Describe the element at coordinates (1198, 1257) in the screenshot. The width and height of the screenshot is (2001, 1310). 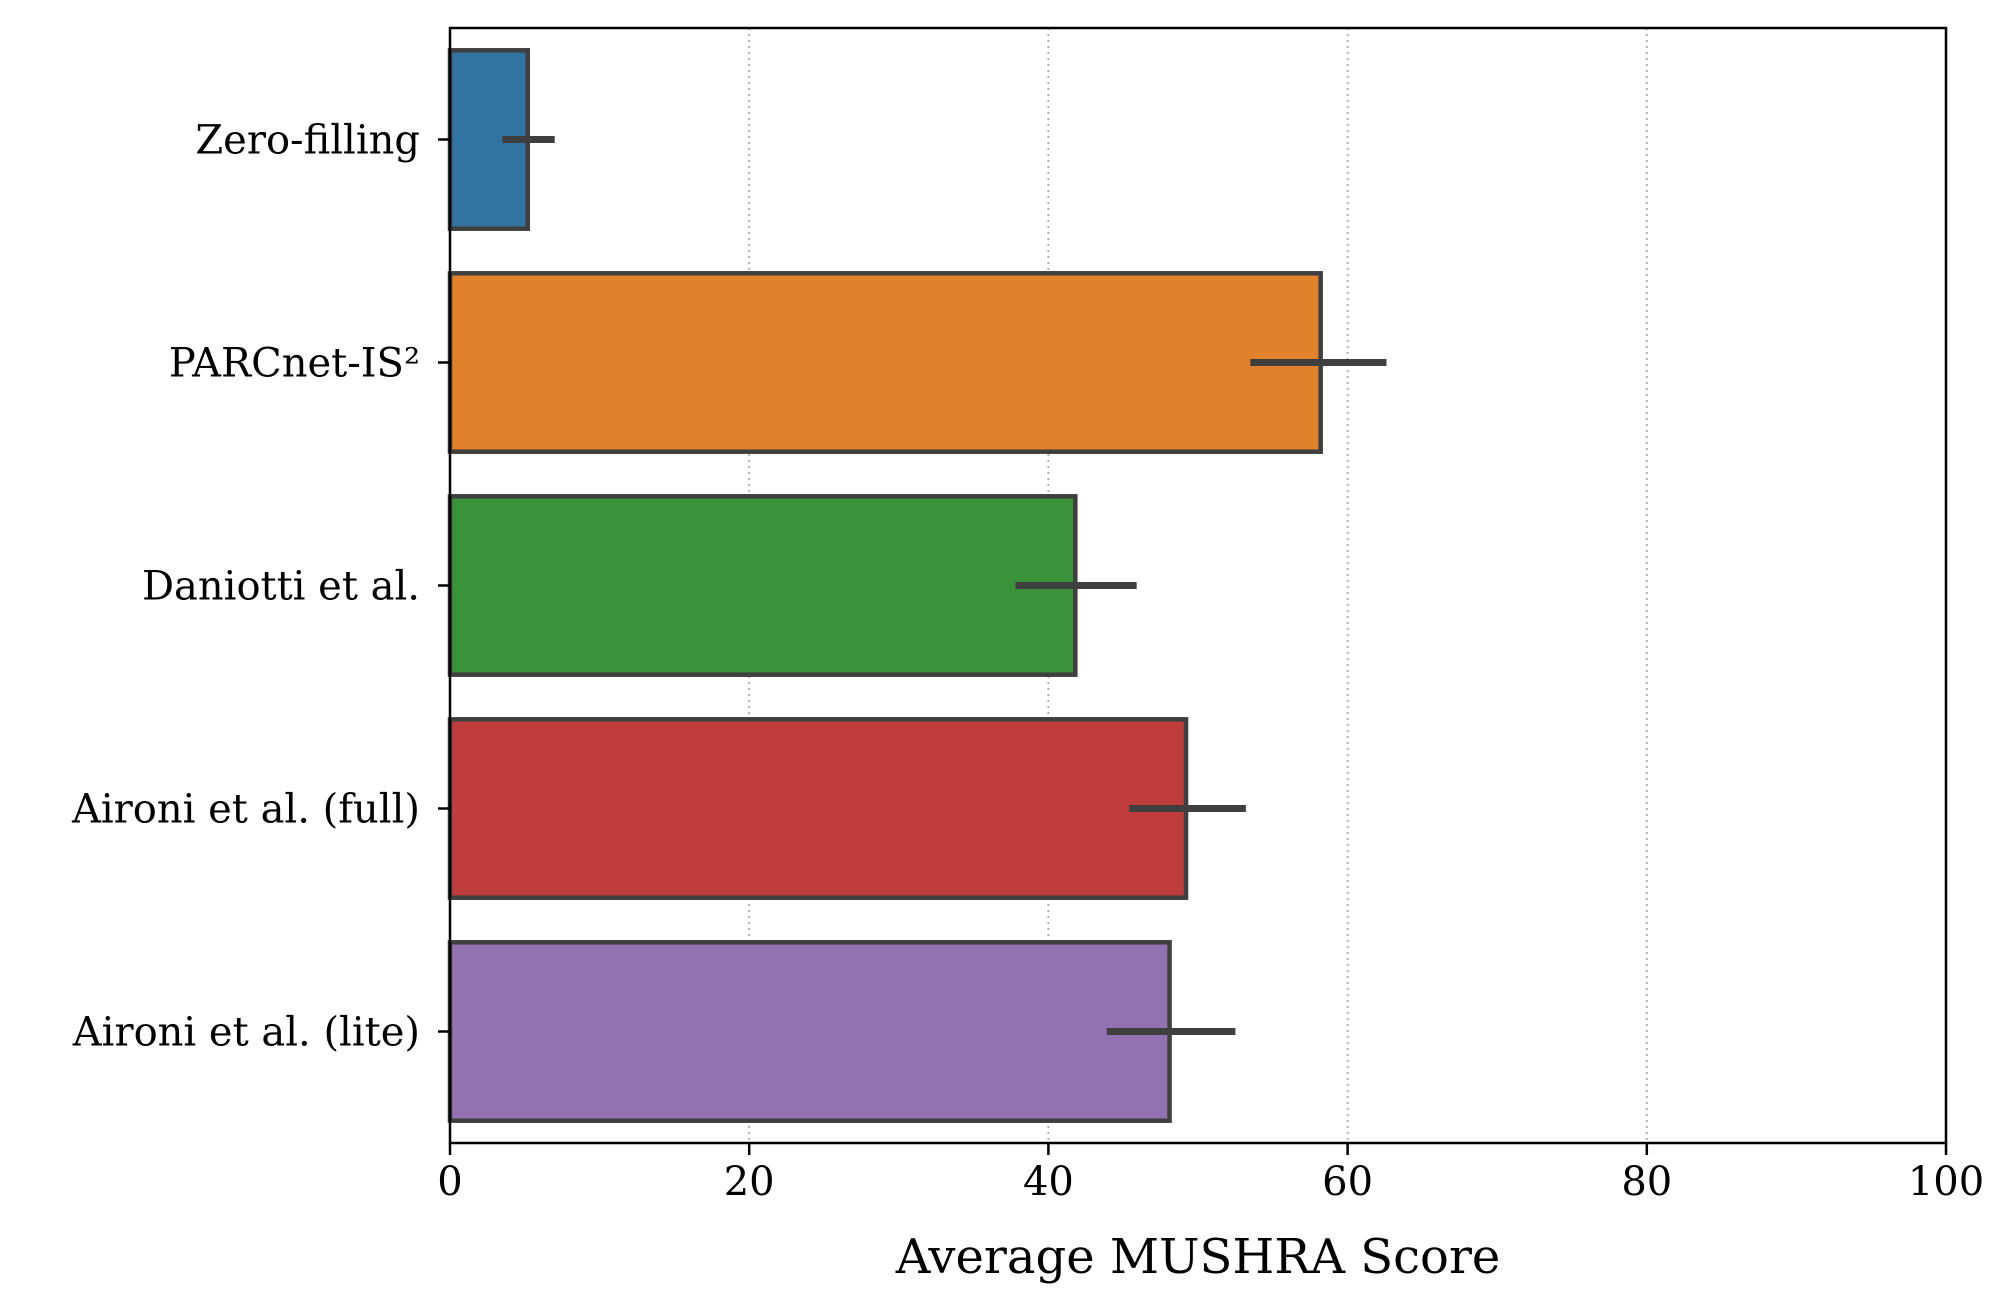
I see `x-axis-title: Average MUSHRA Score` at that location.